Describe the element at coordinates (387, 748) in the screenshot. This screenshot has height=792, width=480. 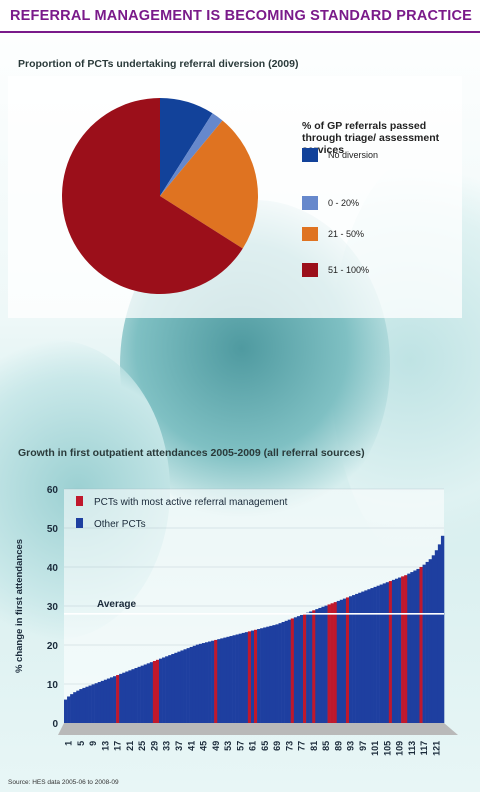
I see `x-tick-label: 105` at that location.